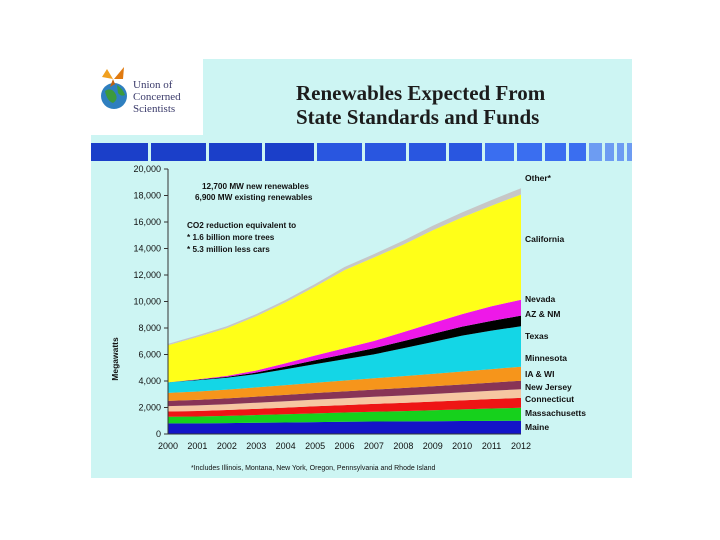 This screenshot has width=720, height=540. I want to click on area-maine, so click(344, 427).